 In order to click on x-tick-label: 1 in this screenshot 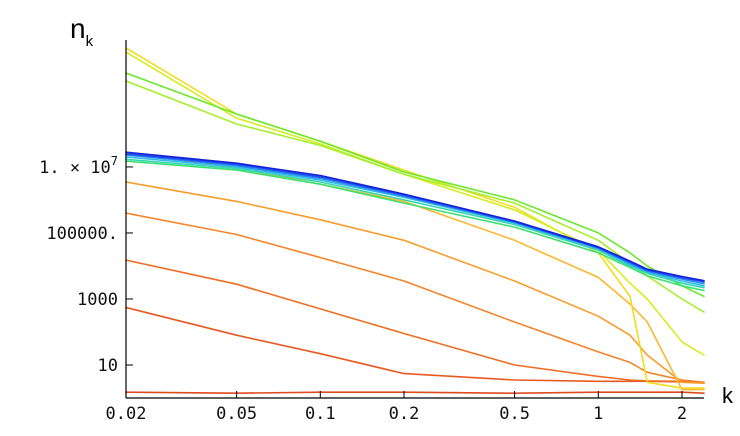, I will do `click(598, 414)`.